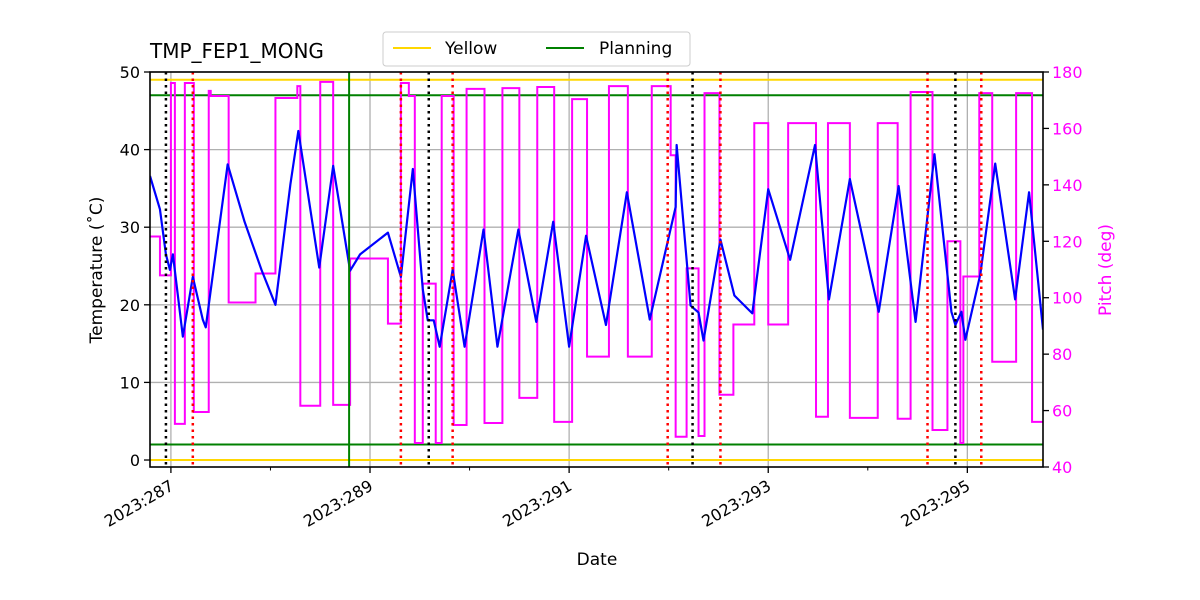  I want to click on legend: Yellow Planning, so click(536, 49).